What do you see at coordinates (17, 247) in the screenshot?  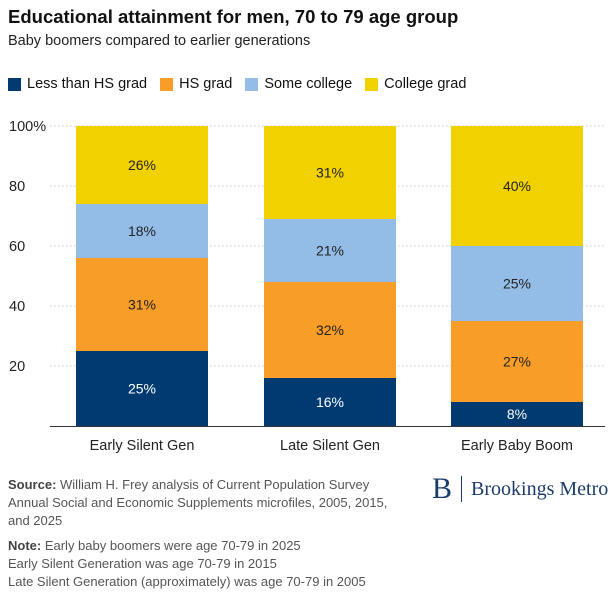 I see `y-tick-label: 60` at bounding box center [17, 247].